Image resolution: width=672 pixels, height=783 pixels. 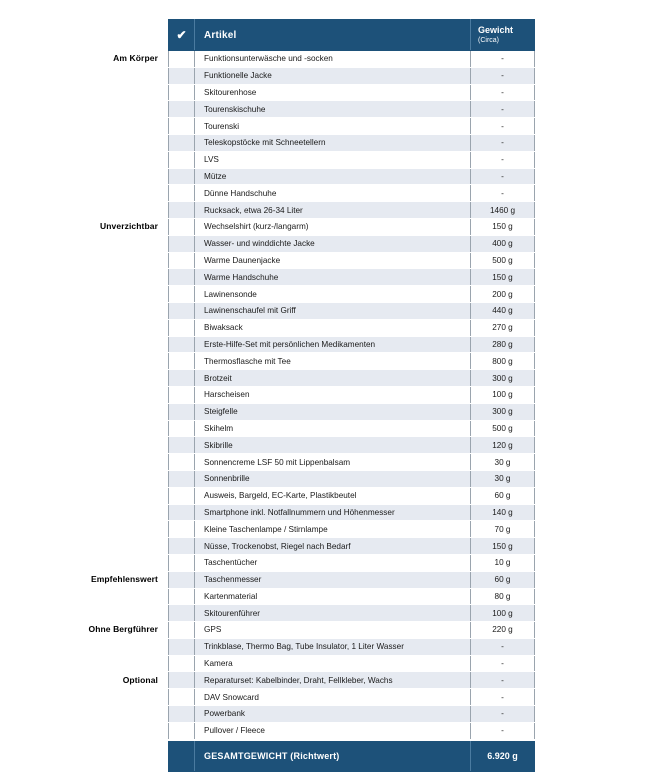 What do you see at coordinates (129, 226) in the screenshot?
I see `category-label-2: Unverzichtbar` at bounding box center [129, 226].